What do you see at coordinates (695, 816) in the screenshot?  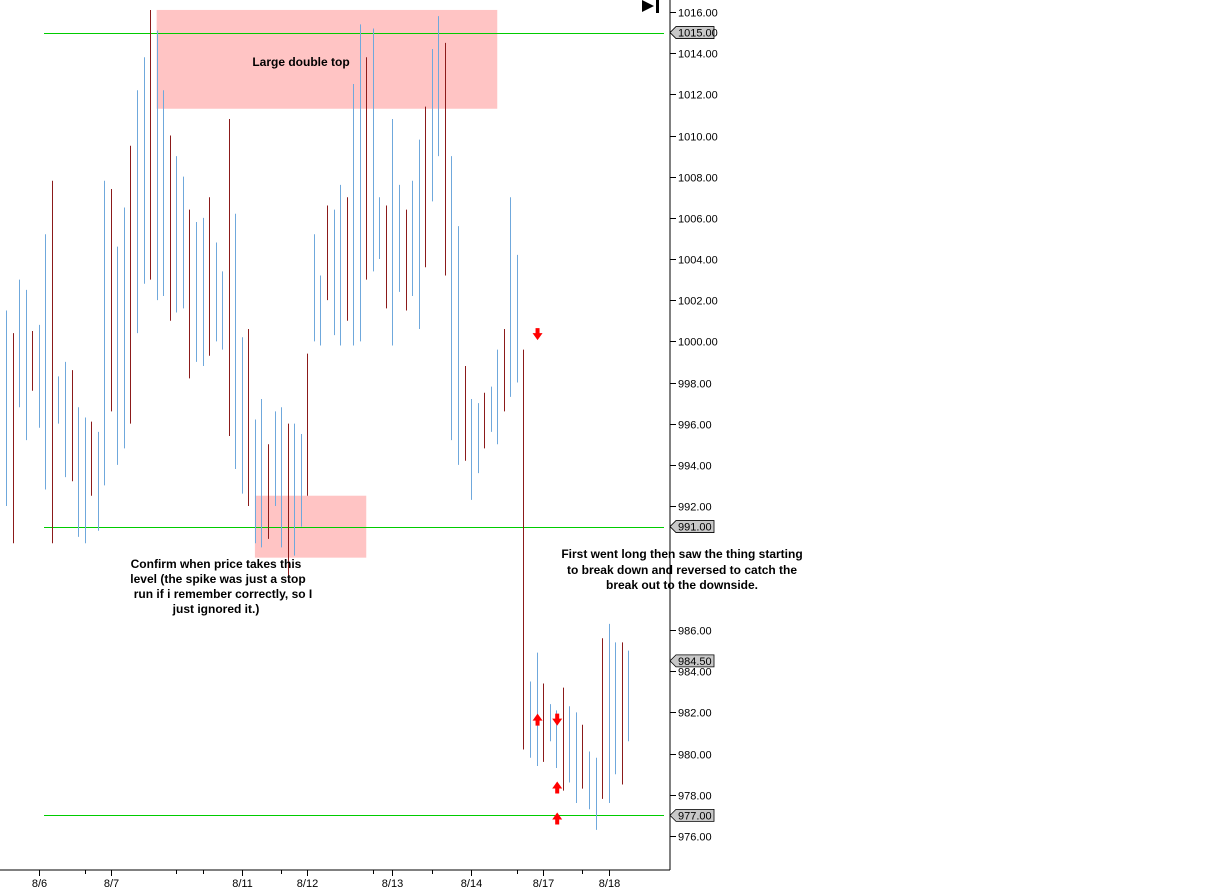 I see `price-tag-label: 977.00` at bounding box center [695, 816].